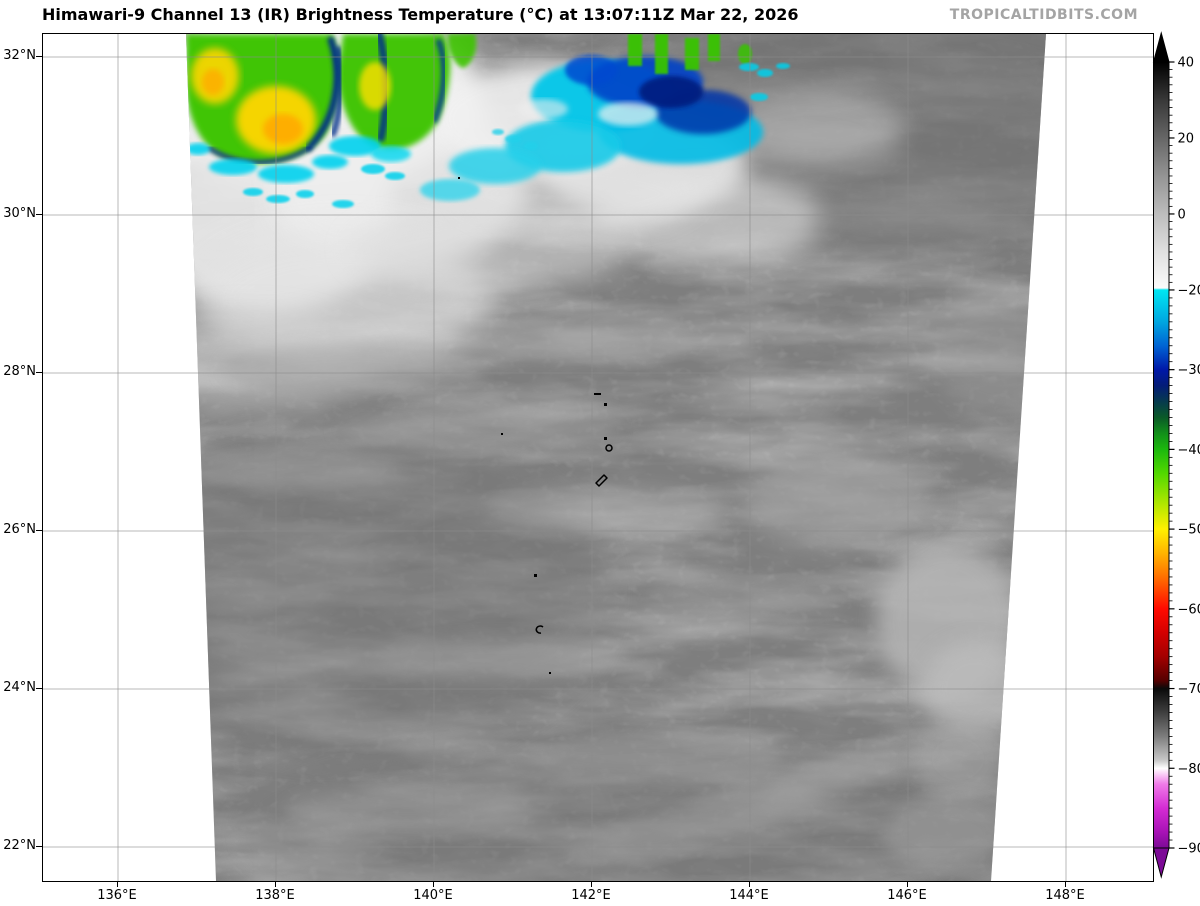 This screenshot has height=906, width=1200. I want to click on colorbar-tick-label: 20, so click(1186, 138).